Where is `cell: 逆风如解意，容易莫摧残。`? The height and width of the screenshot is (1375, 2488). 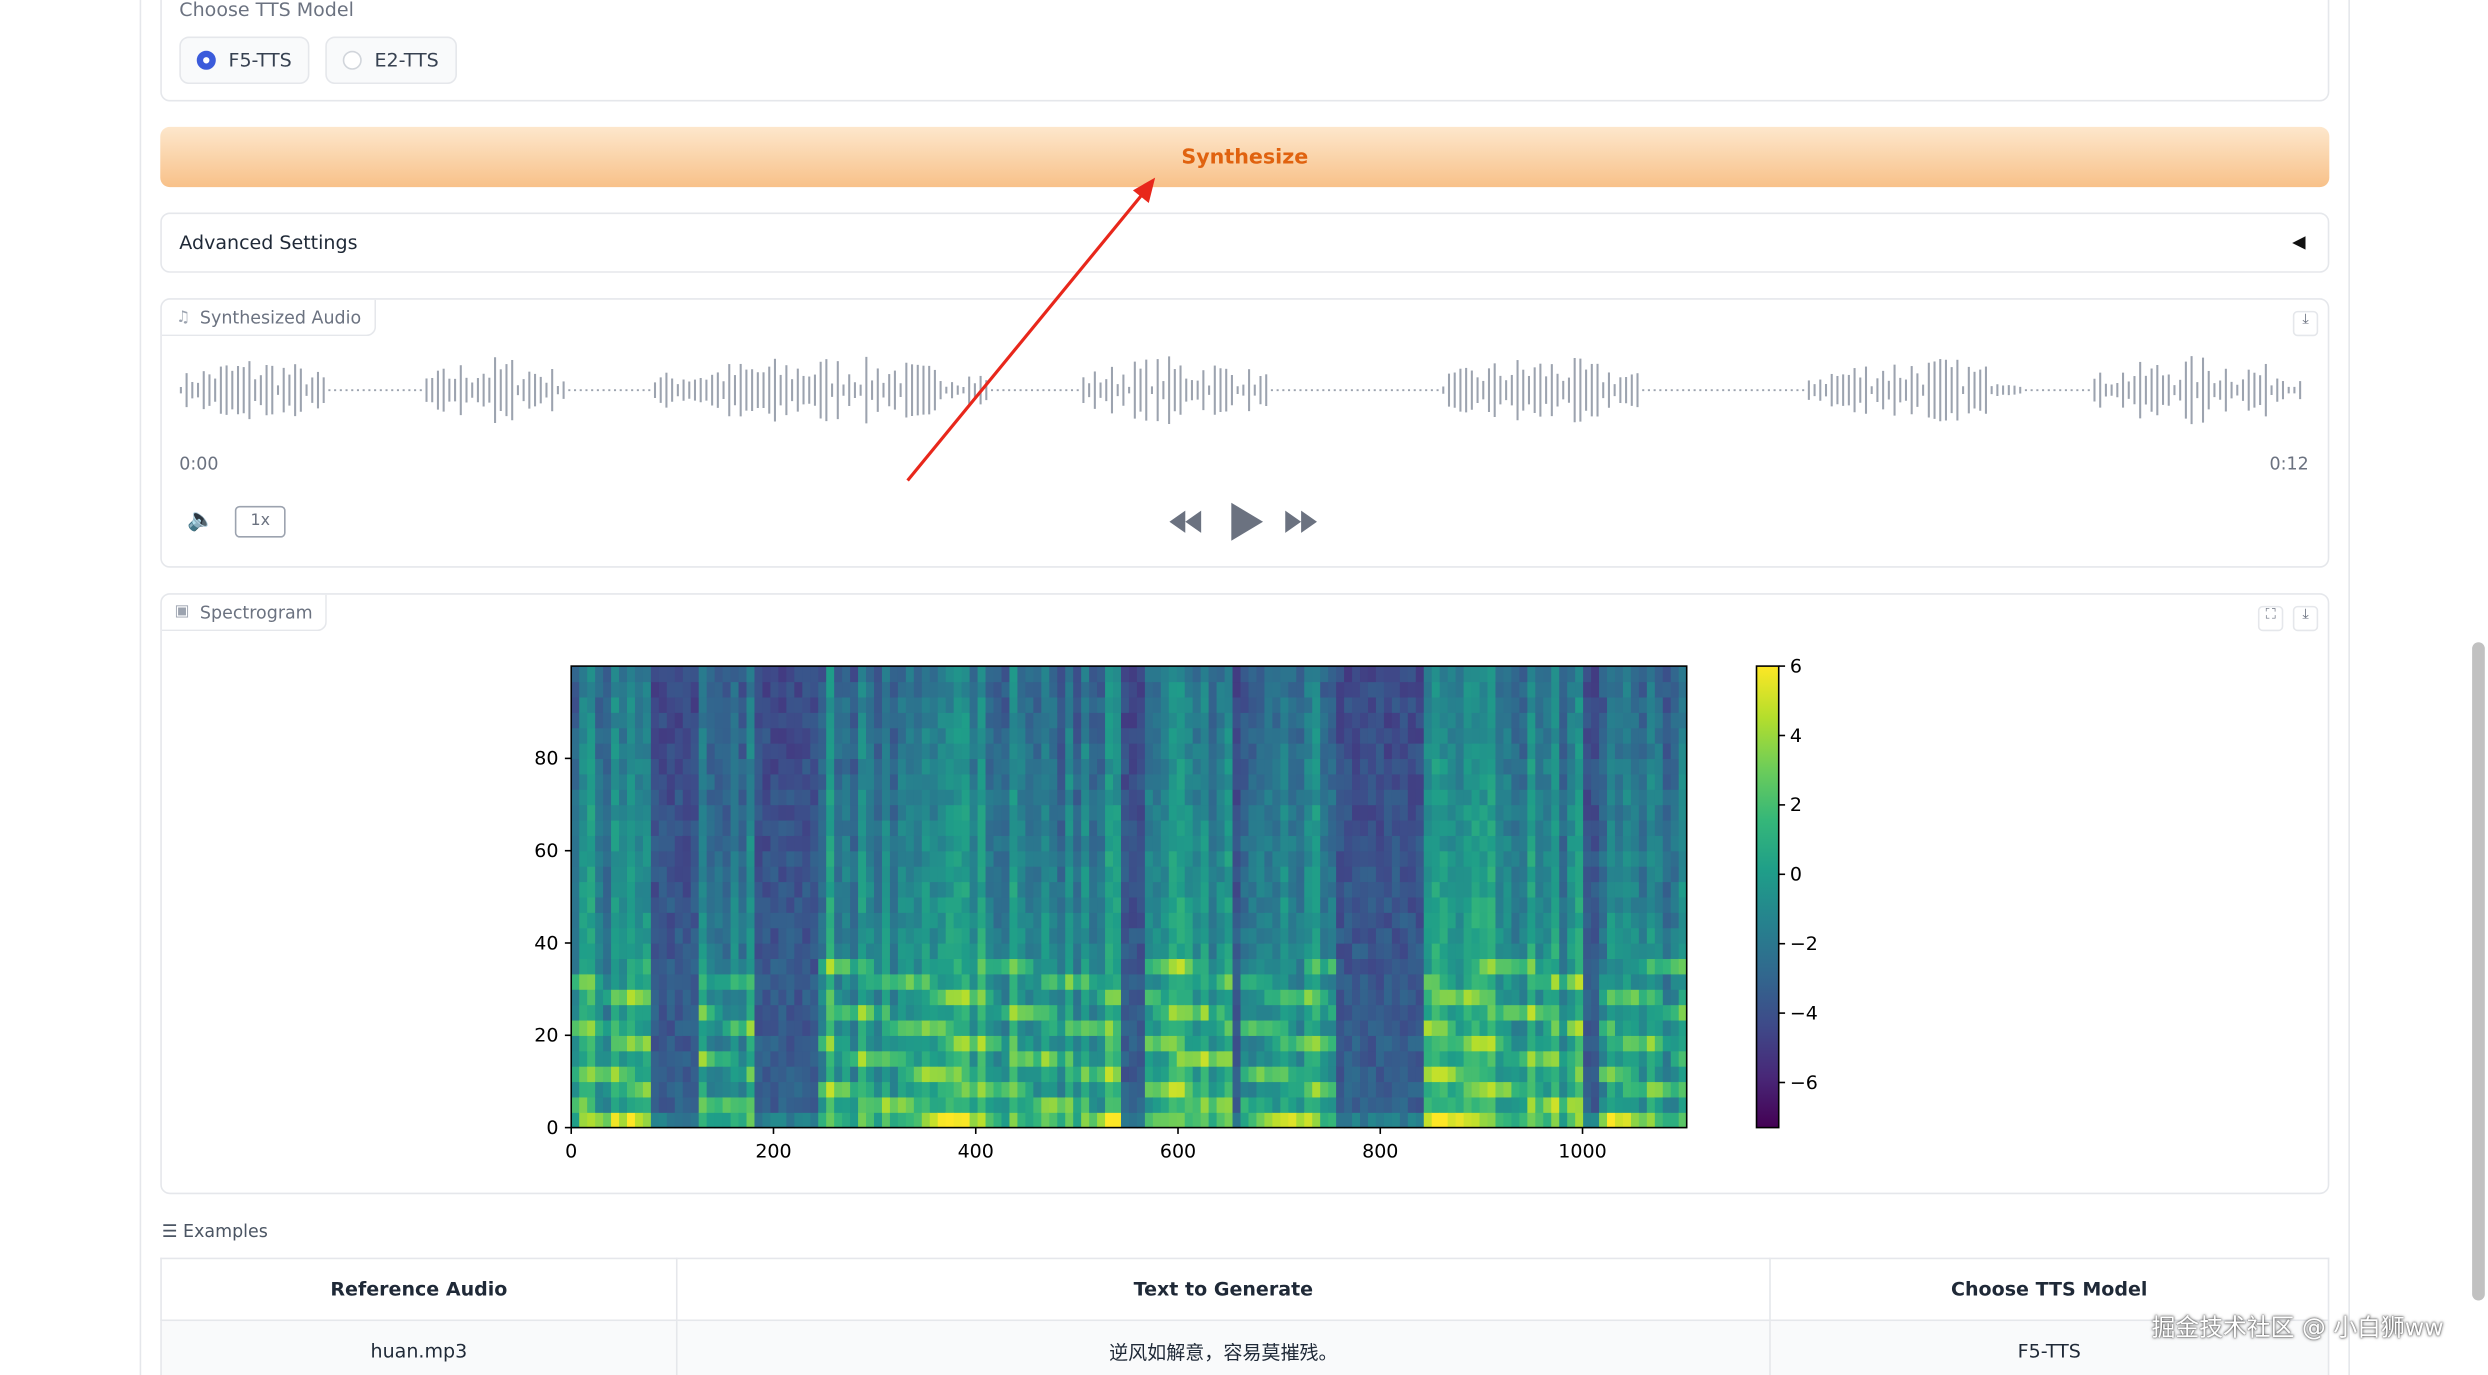 cell: 逆风如解意，容易莫摧残。 is located at coordinates (1223, 1347).